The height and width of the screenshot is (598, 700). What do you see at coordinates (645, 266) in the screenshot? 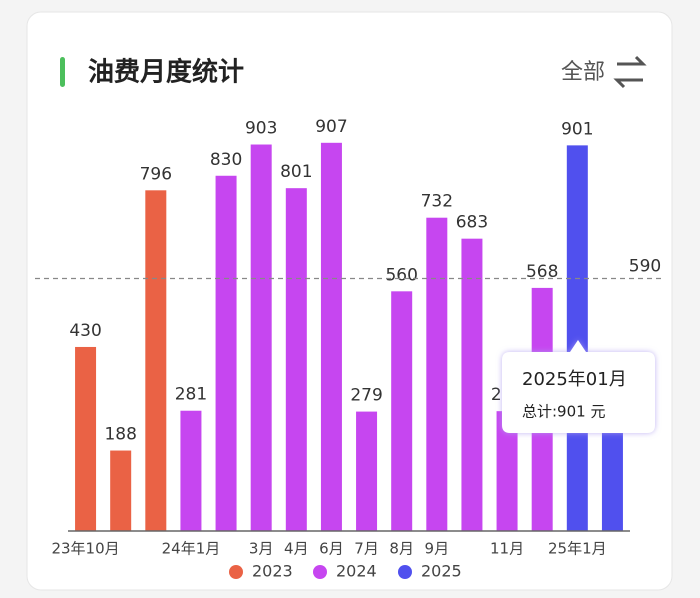
I see `average-label: 590` at bounding box center [645, 266].